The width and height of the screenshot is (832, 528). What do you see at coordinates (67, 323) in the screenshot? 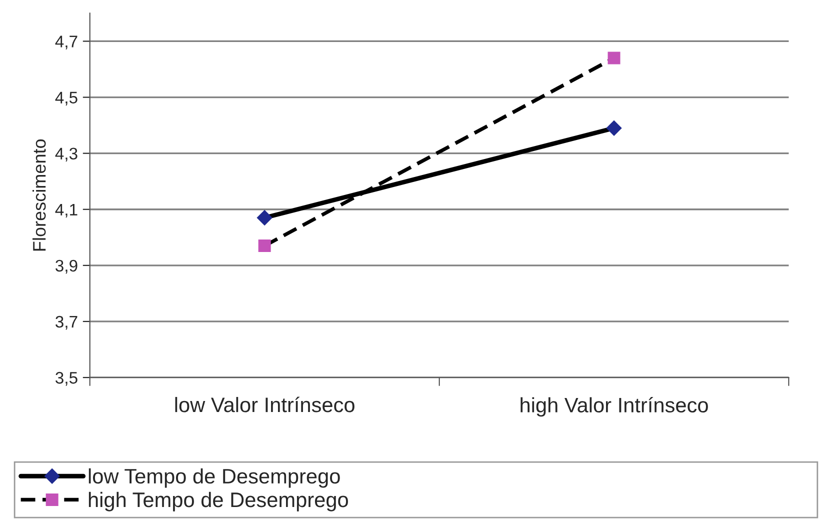
I see `y-tick-label: 3,7` at bounding box center [67, 323].